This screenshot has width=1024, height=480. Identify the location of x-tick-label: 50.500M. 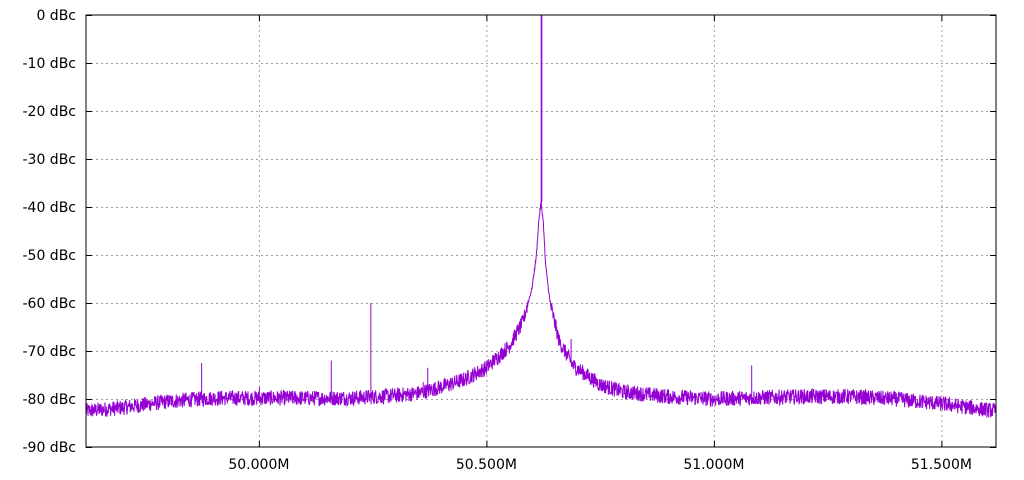
(486, 465).